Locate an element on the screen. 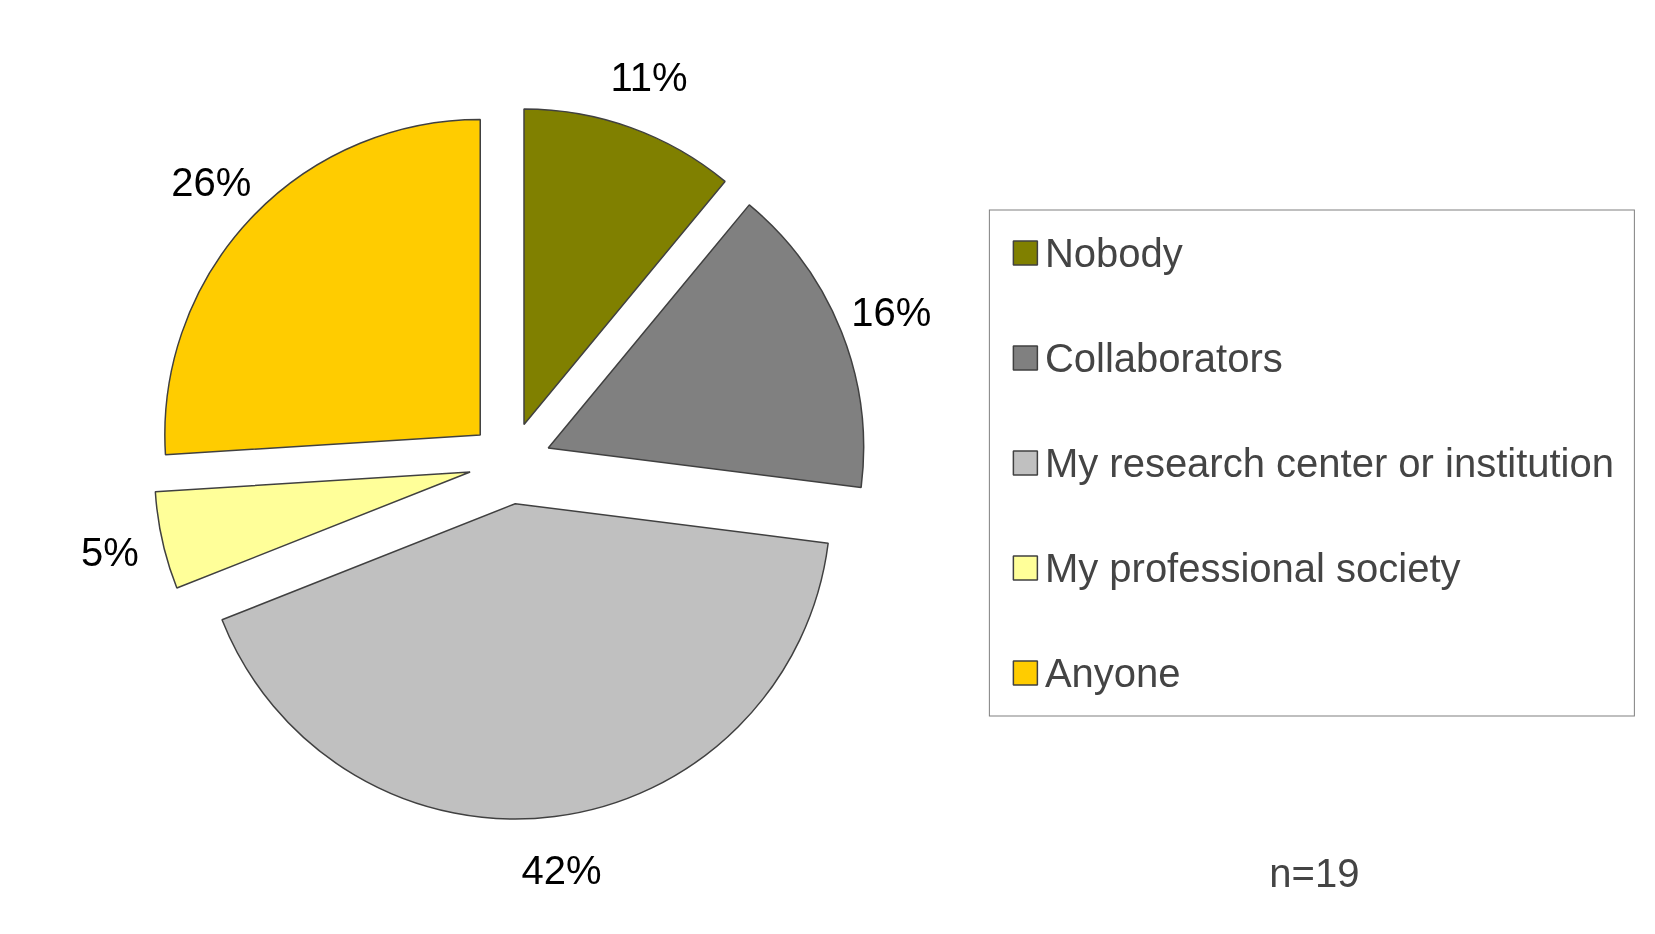  legend-label: Nobody is located at coordinates (1113, 252).